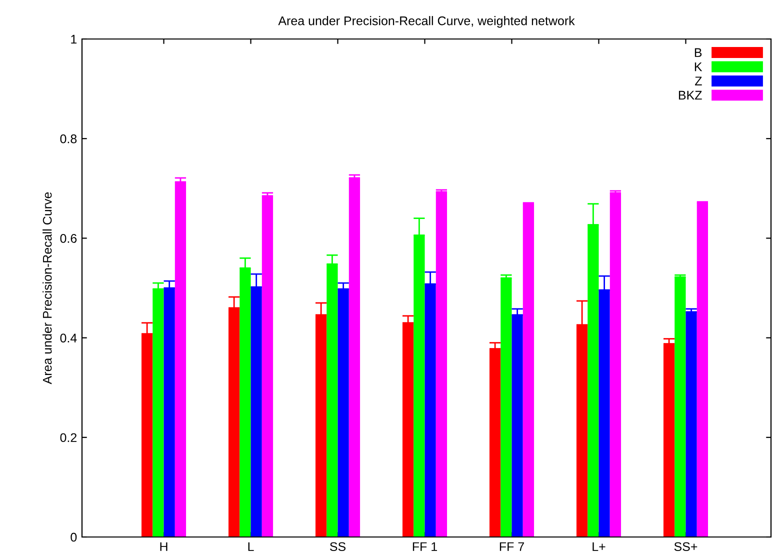  What do you see at coordinates (68, 437) in the screenshot?
I see `y-tick-label: 0.2` at bounding box center [68, 437].